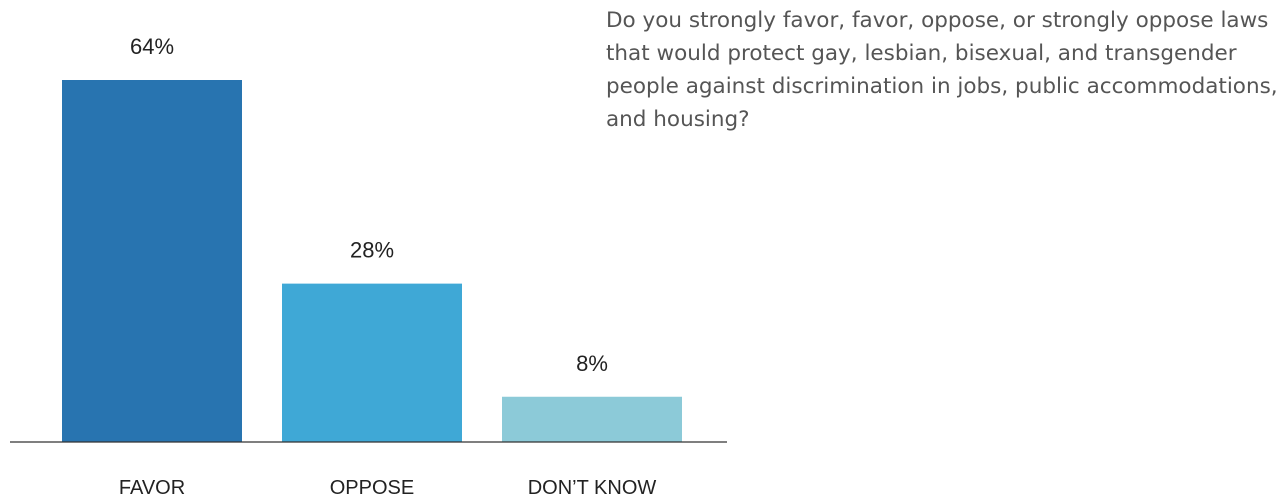 The image size is (1286, 500). What do you see at coordinates (372, 362) in the screenshot?
I see `bar-oppose` at bounding box center [372, 362].